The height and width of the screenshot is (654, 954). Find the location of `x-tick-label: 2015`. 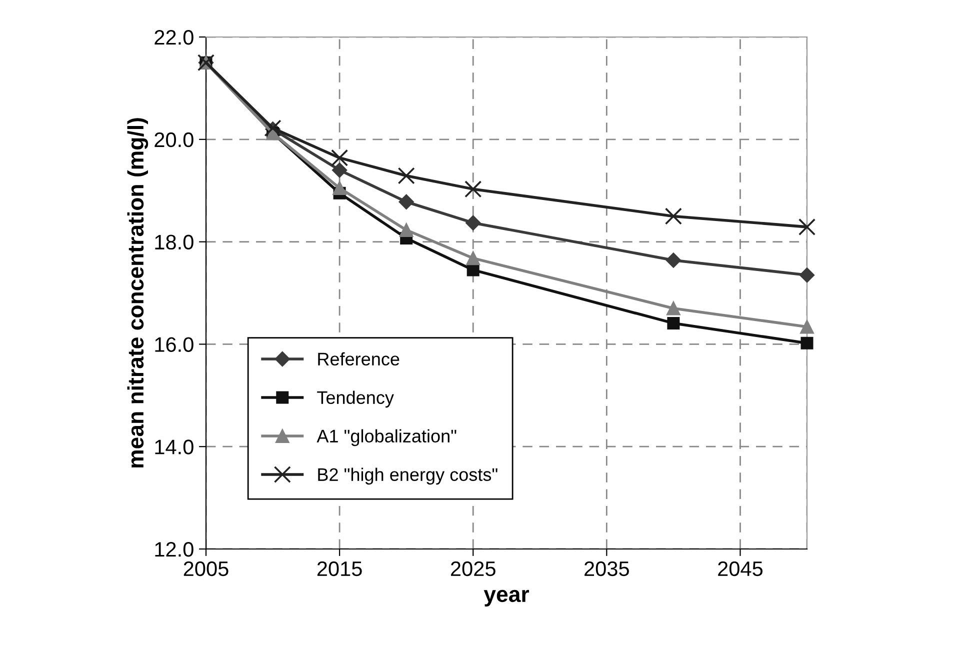

x-tick-label: 2015 is located at coordinates (339, 568).